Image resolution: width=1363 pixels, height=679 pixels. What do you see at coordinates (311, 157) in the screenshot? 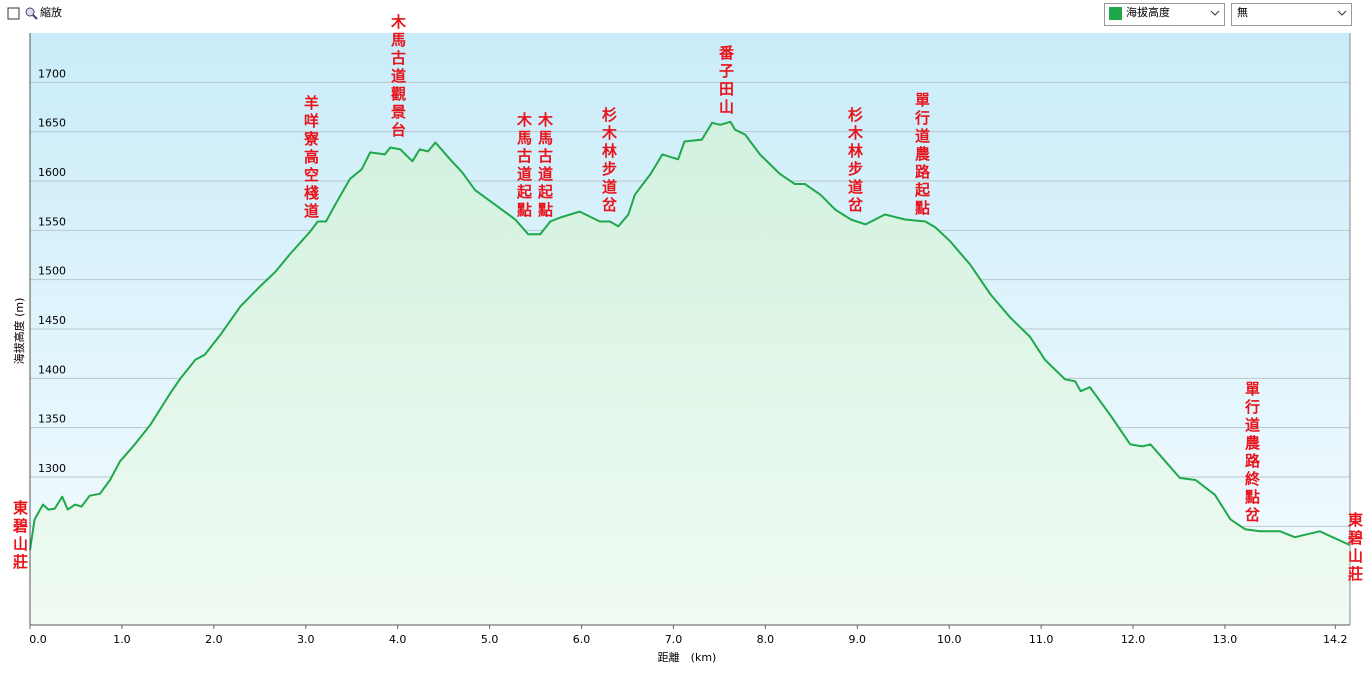
I see `waypoint-label: 羊咩寮高空棧道` at bounding box center [311, 157].